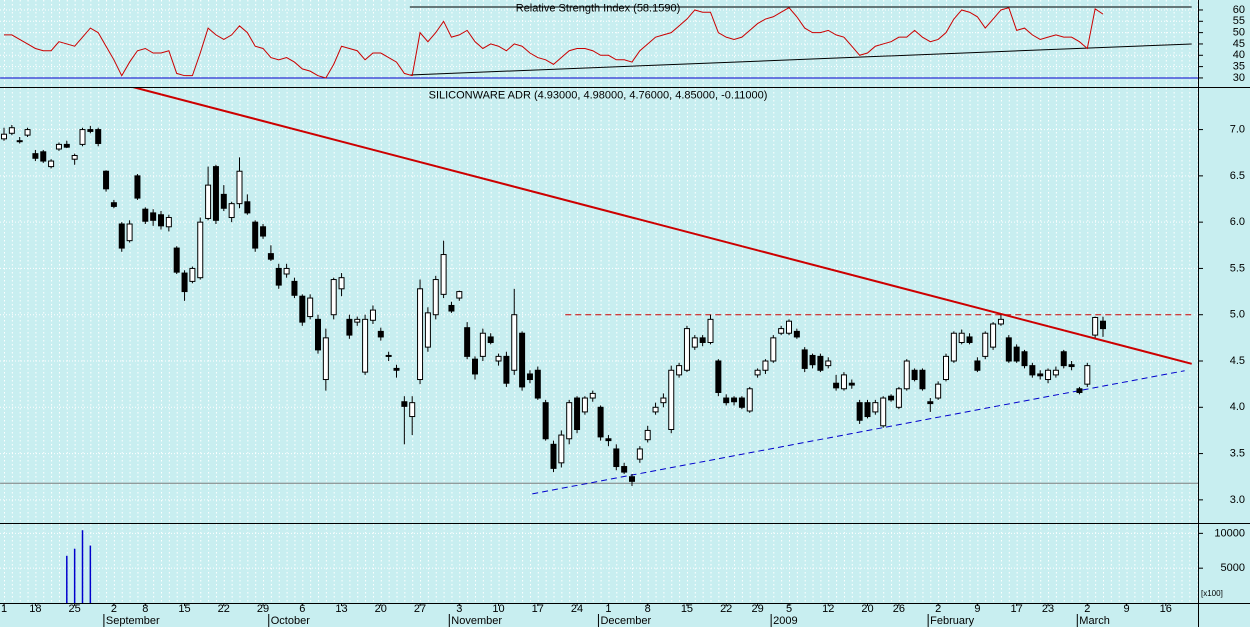  What do you see at coordinates (828, 609) in the screenshot?
I see `x-tick-label: 12` at bounding box center [828, 609].